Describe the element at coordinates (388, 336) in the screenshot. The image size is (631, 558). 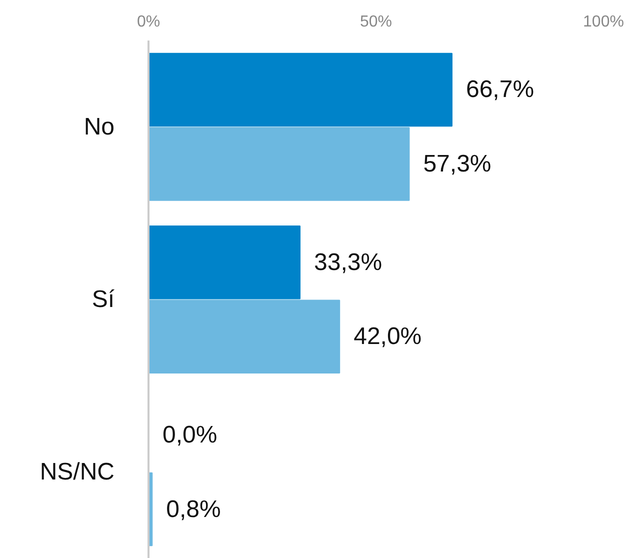
I see `data-label: 42,0%` at that location.